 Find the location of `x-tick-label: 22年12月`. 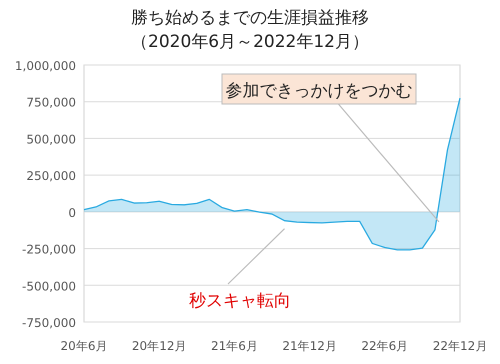

x-tick-label: 22年12月 is located at coordinates (460, 346).